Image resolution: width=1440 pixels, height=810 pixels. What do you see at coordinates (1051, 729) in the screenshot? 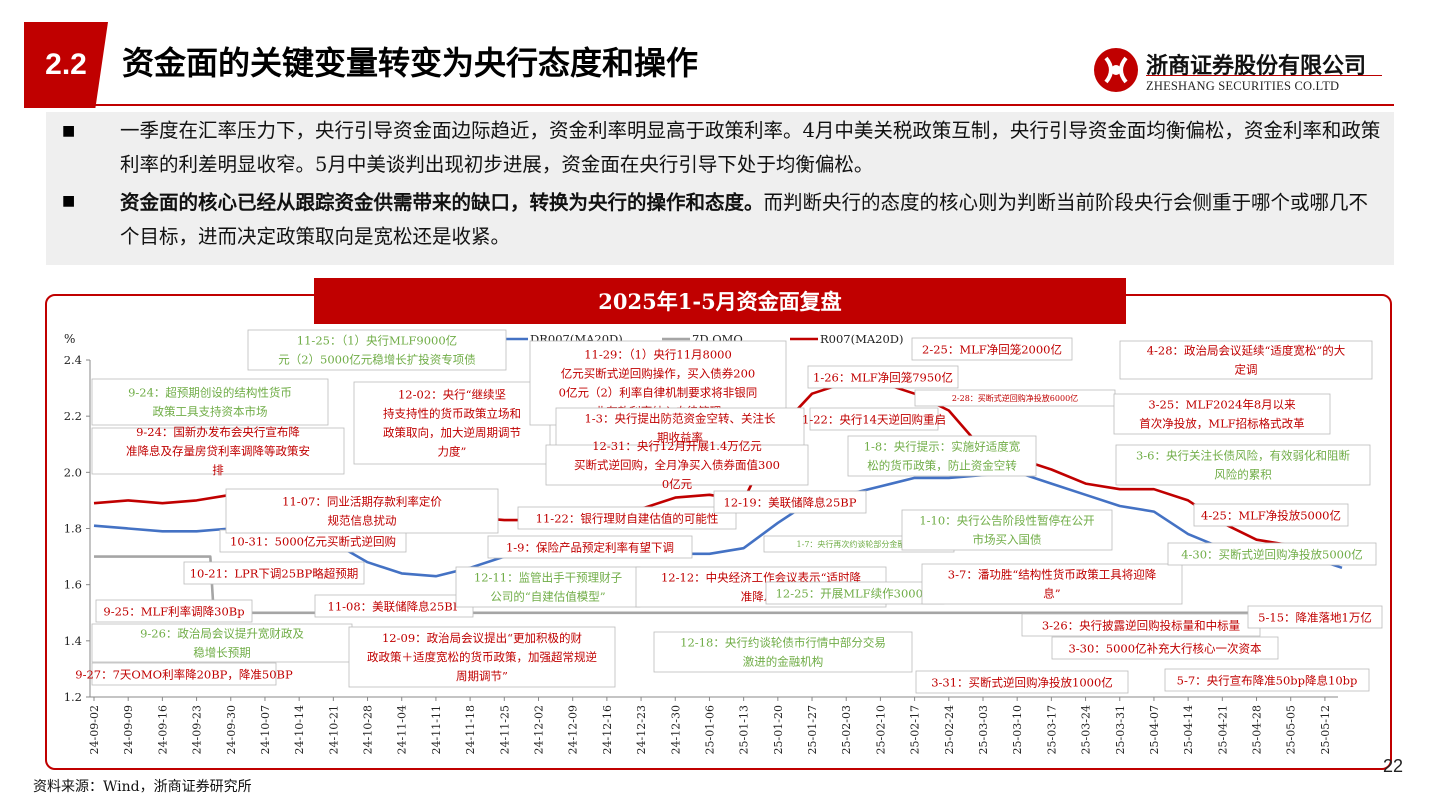
I see `x-tick-label: 25-03-17` at bounding box center [1051, 729].